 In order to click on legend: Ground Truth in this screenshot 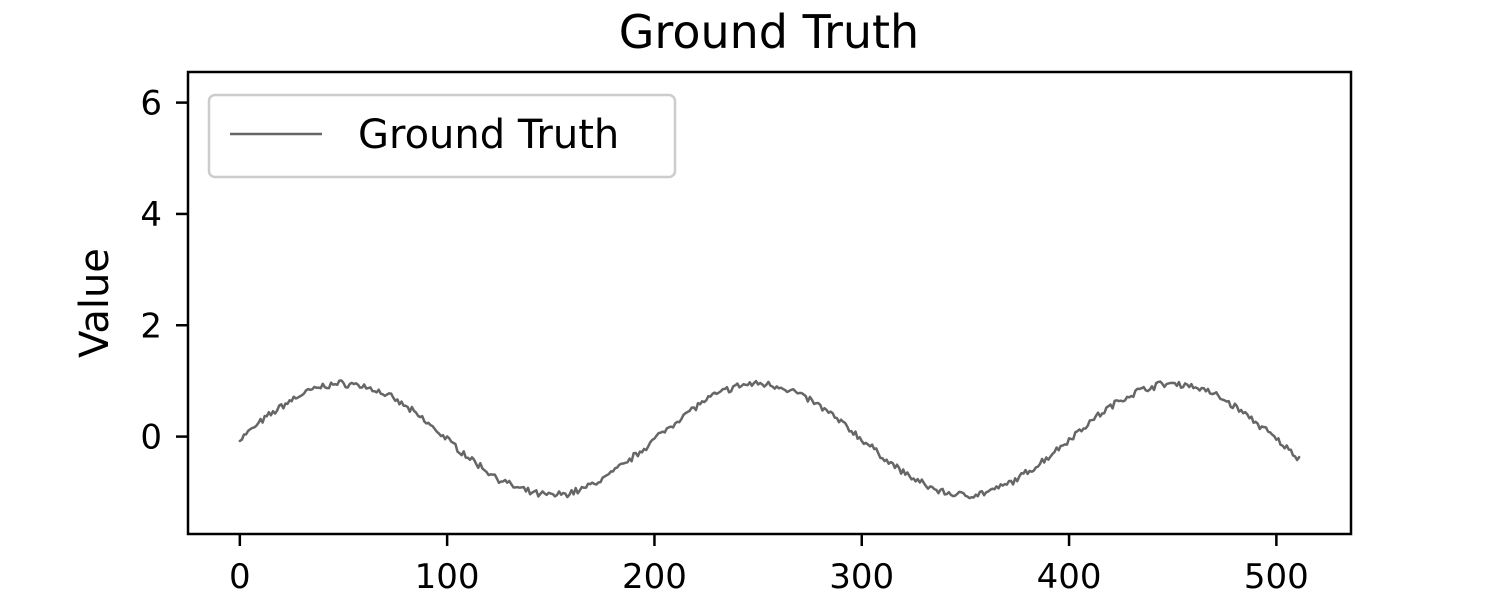, I will do `click(442, 136)`.